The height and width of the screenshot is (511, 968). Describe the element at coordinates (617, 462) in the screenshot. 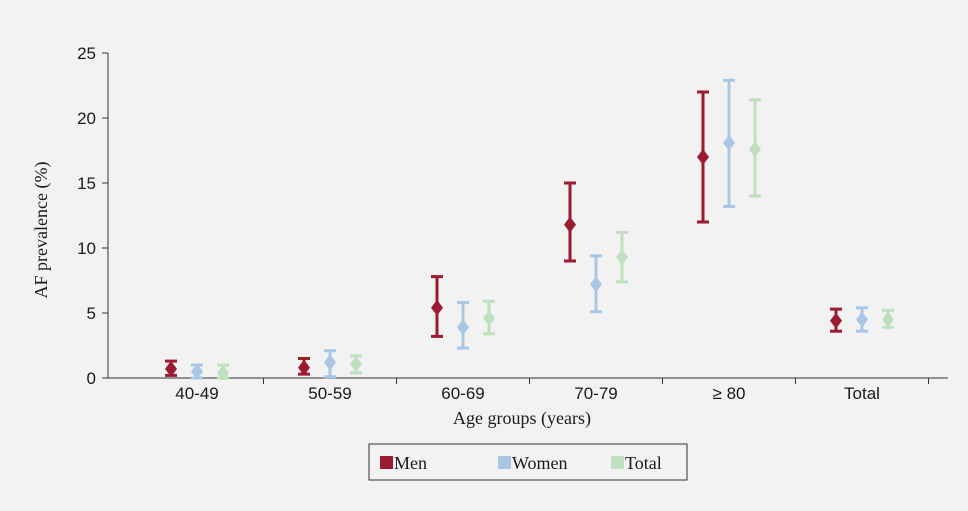

I see `legend-swatch-total` at that location.